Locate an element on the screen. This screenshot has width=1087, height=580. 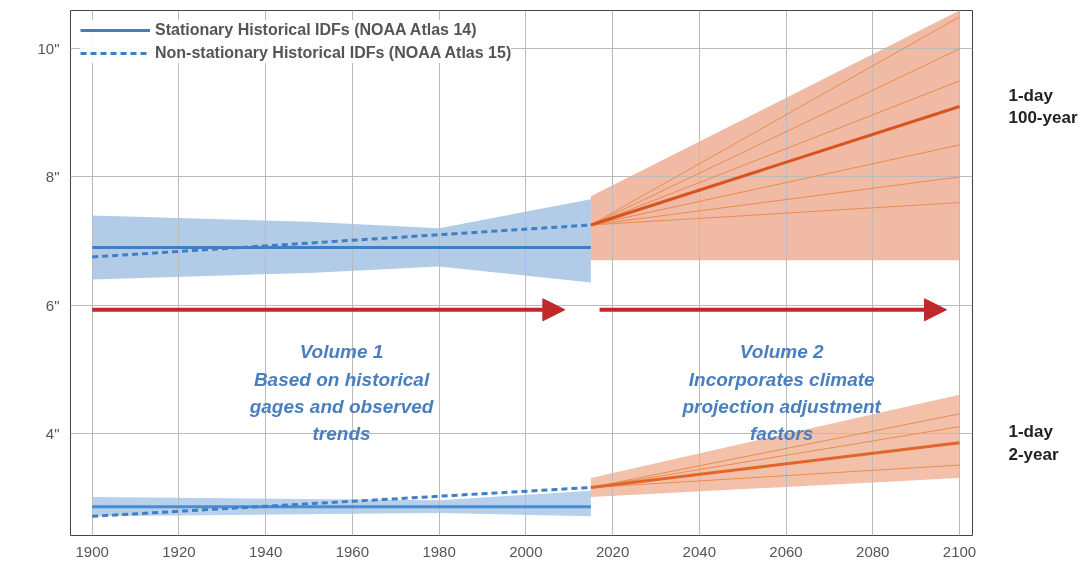
annotation: Volume 1 Based on historical gages and observed trends is located at coordinates (341, 393).